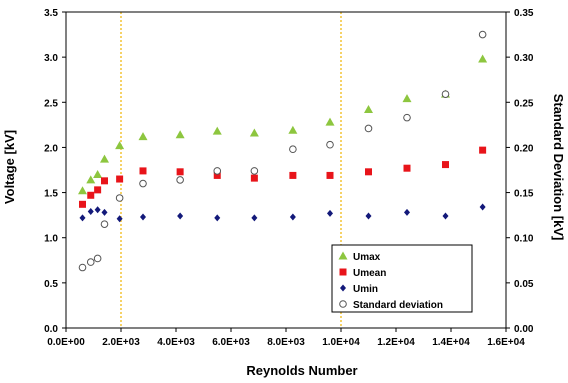  Describe the element at coordinates (51, 13) in the screenshot. I see `y-tick-label: 3.5` at that location.